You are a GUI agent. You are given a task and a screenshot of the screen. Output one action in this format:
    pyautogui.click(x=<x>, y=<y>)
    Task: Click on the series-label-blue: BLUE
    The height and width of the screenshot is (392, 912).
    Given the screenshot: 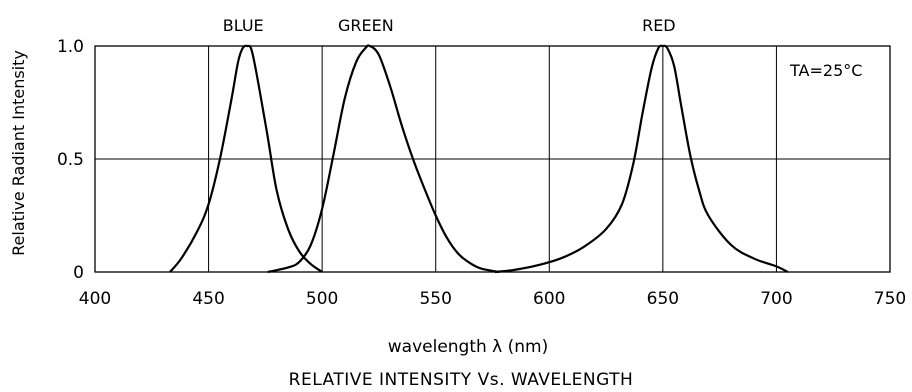 What is the action you would take?
    pyautogui.click(x=243, y=25)
    